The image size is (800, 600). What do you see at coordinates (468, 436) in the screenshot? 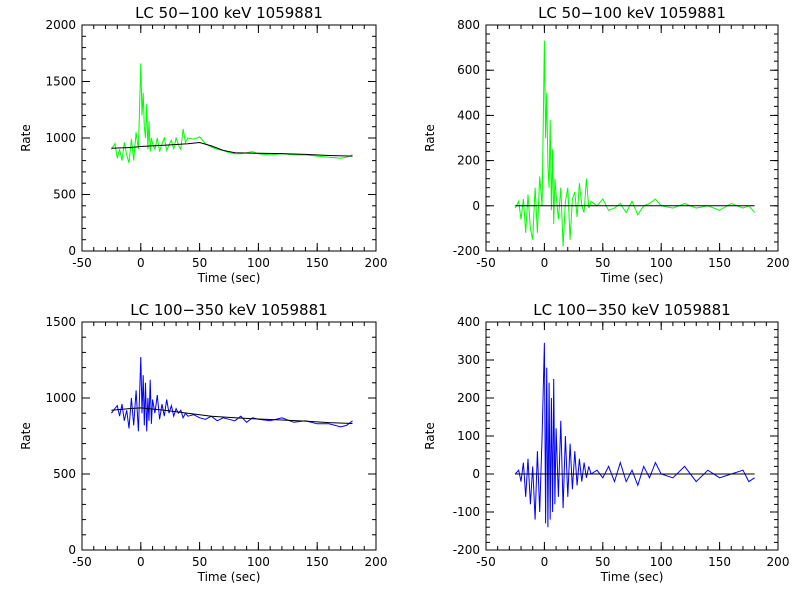
I see `y-tick-label: 100` at bounding box center [468, 436].